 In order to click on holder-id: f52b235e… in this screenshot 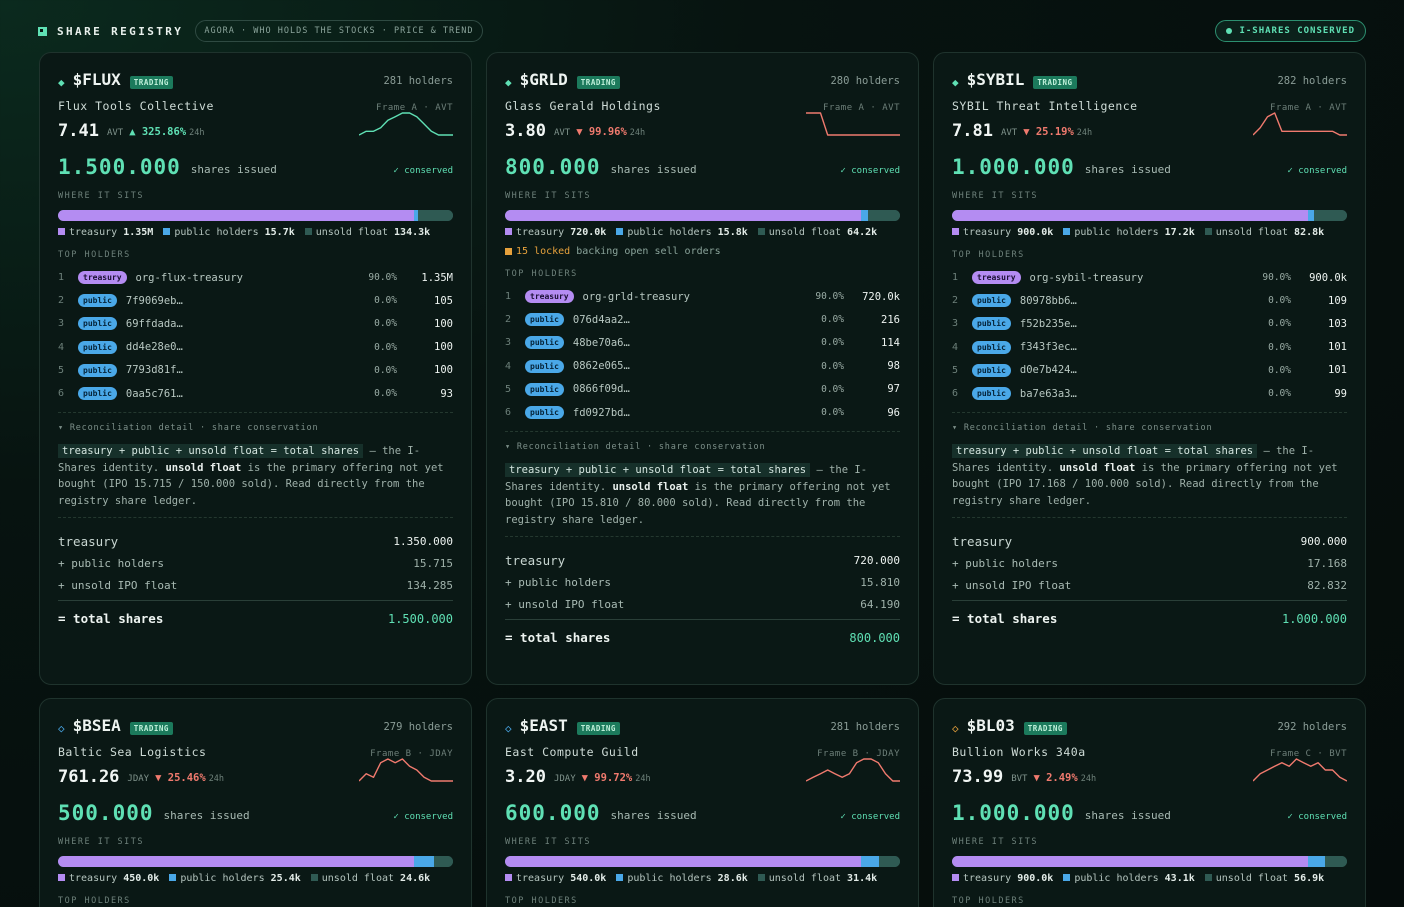, I will do `click(1048, 323)`.